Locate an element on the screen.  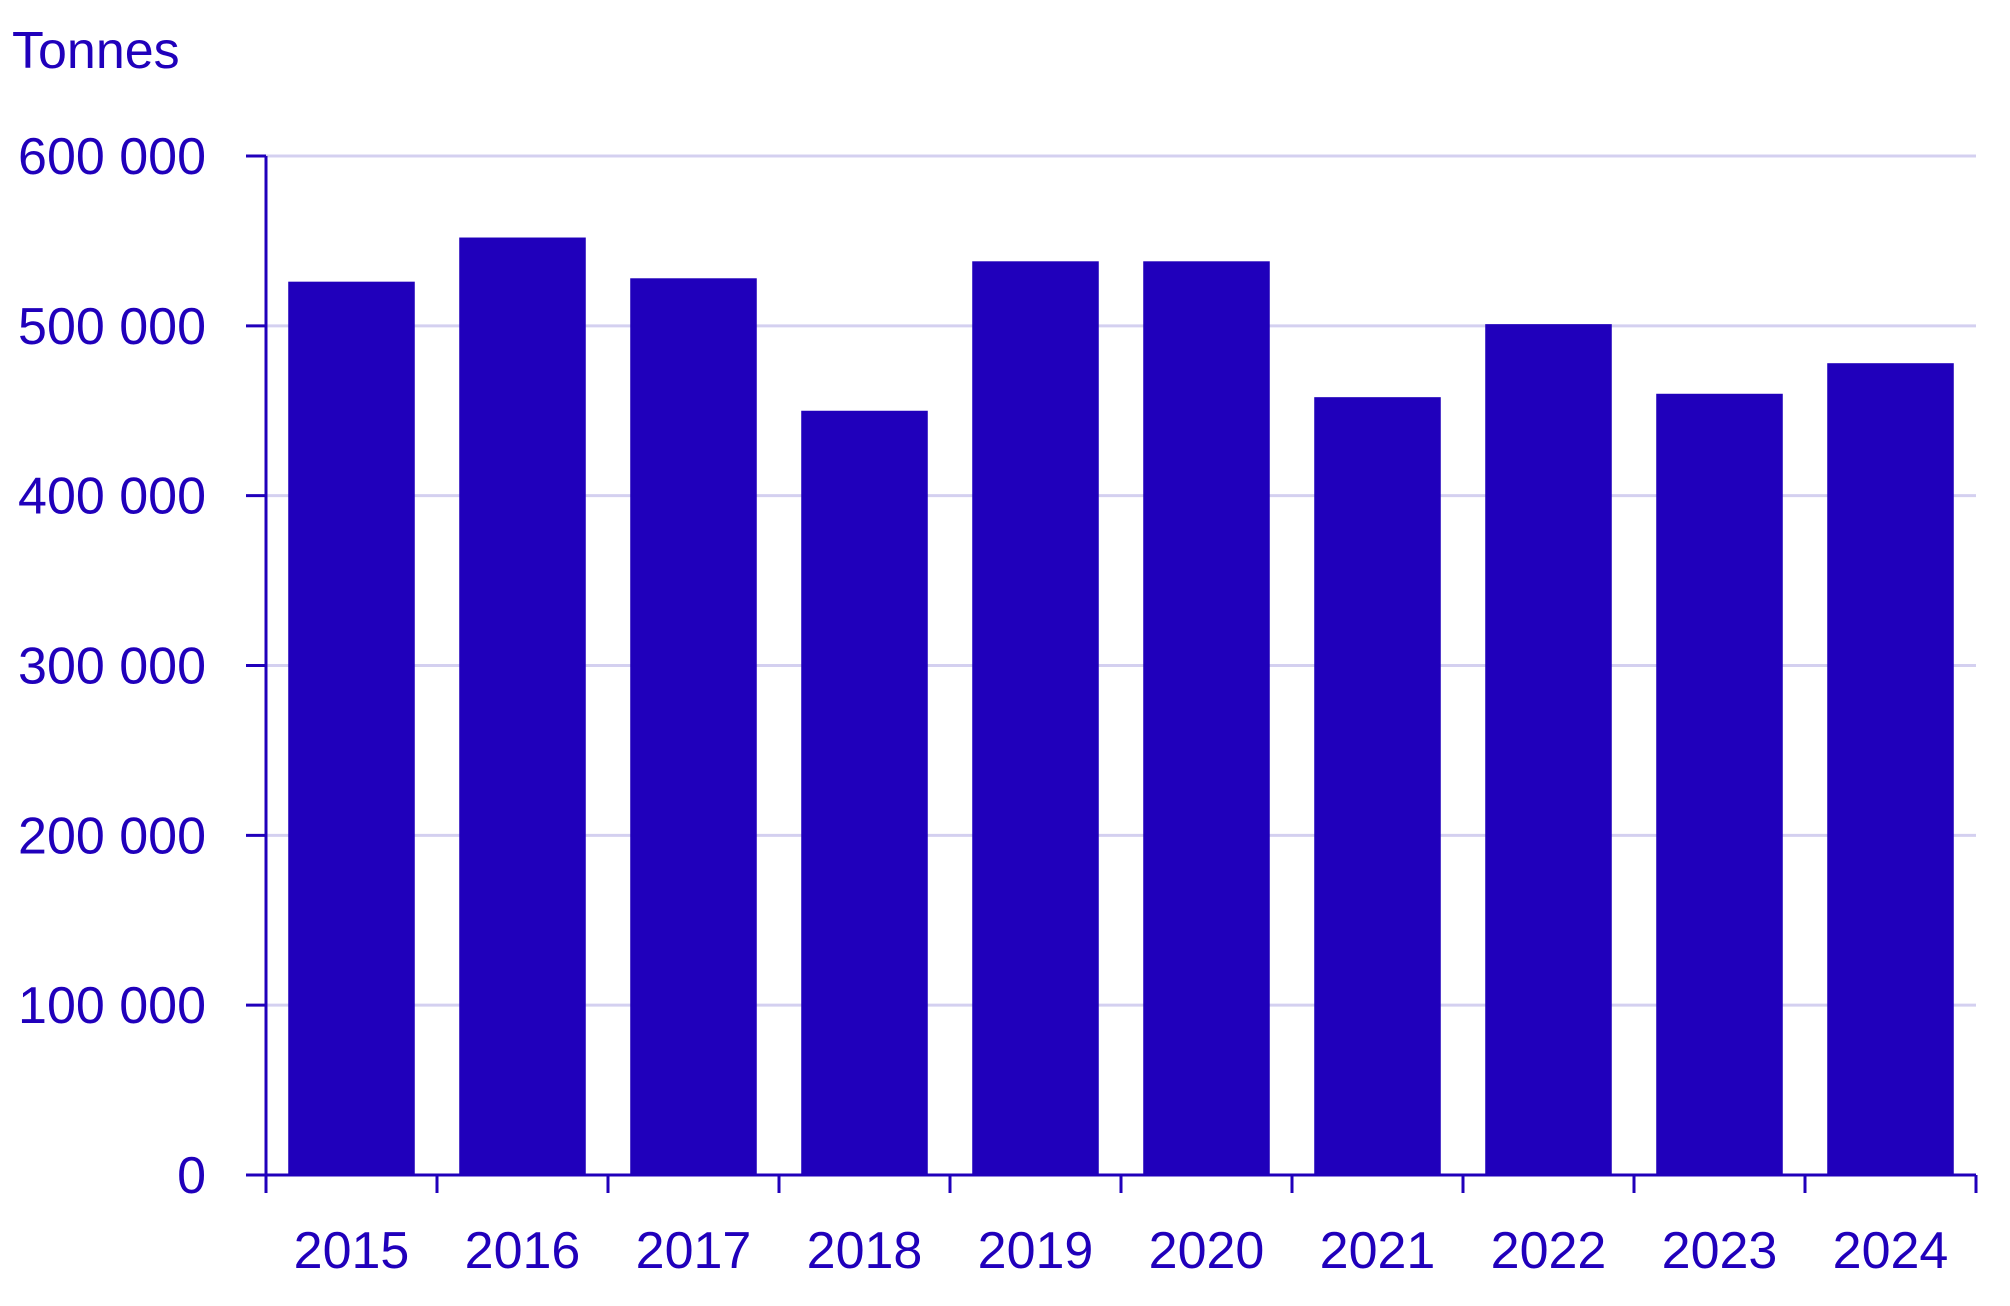
x-tick-label: 2016 is located at coordinates (523, 1251).